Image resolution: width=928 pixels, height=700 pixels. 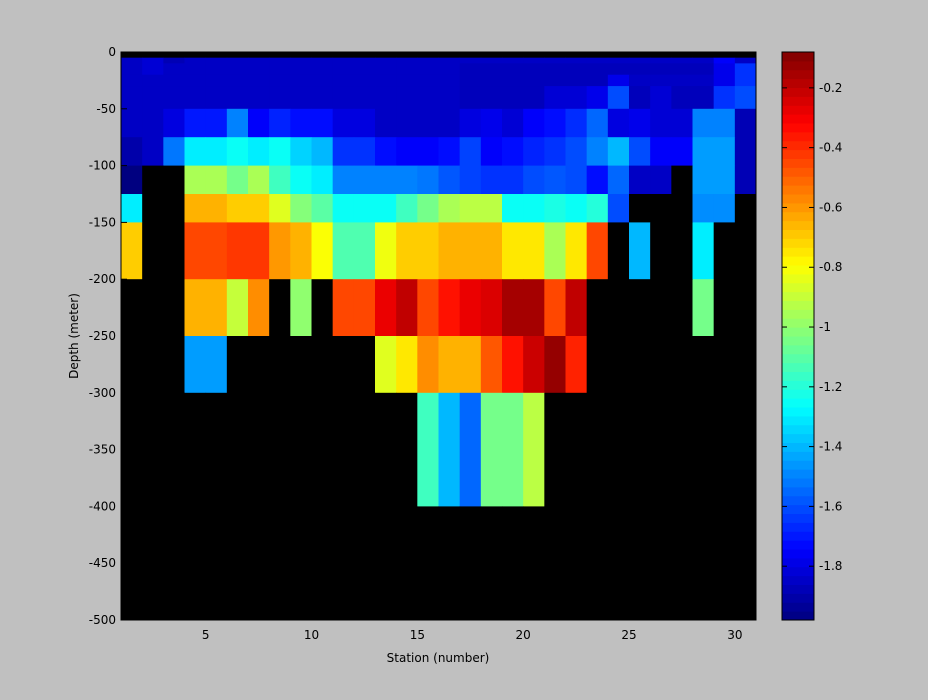 I want to click on y-tick-label: -450, so click(x=102, y=563).